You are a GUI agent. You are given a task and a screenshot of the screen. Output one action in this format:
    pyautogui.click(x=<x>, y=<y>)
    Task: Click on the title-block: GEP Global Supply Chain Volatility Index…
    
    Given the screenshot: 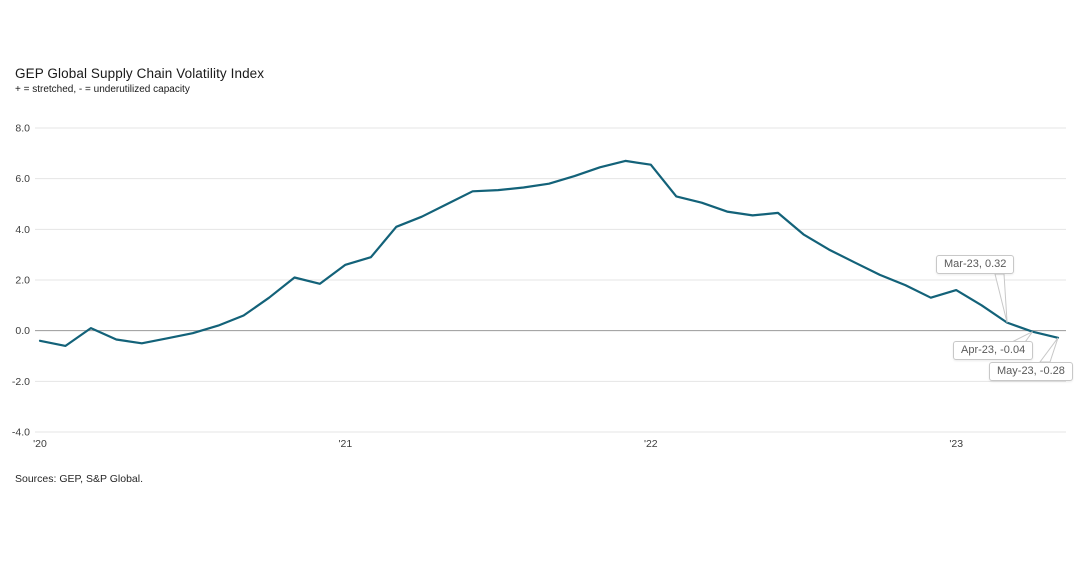 What is the action you would take?
    pyautogui.click(x=139, y=80)
    